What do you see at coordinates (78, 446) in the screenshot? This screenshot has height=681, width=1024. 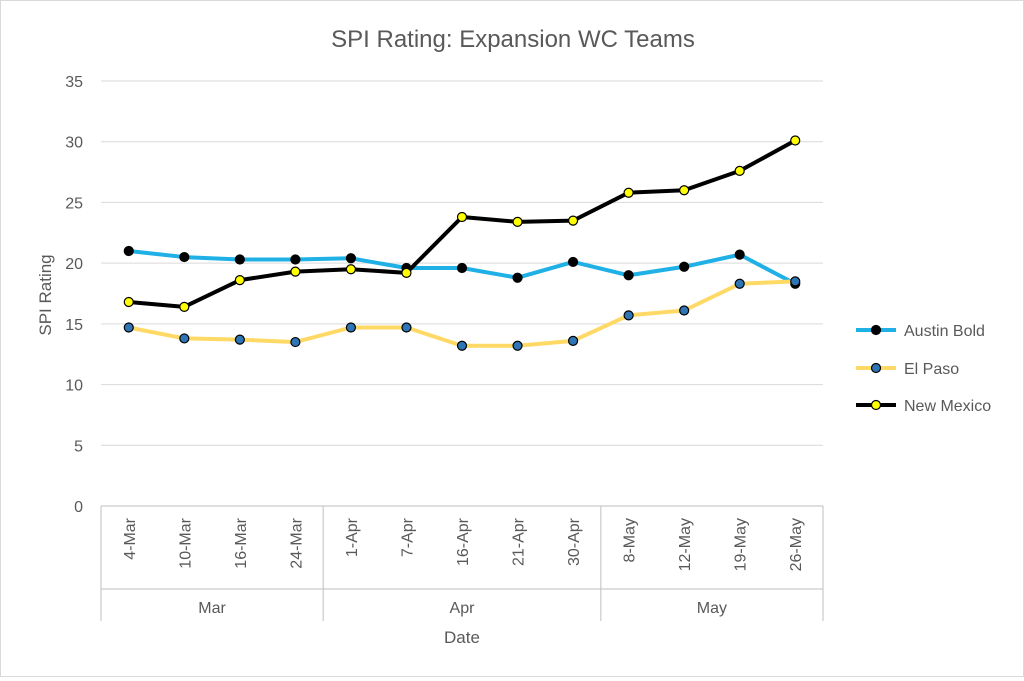 I see `y-tick-label: 5` at bounding box center [78, 446].